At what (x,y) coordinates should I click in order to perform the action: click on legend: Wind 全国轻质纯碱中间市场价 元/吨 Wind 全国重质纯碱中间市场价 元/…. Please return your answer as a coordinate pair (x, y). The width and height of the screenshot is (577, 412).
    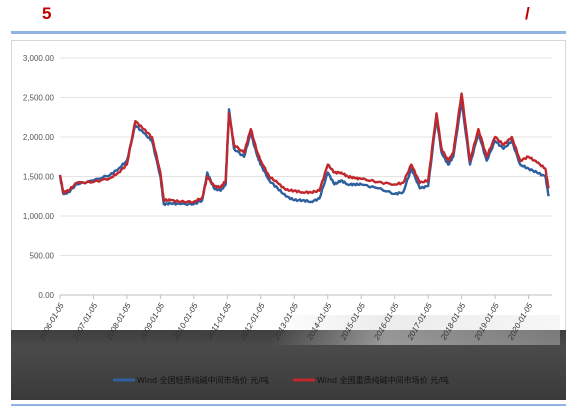
    Looking at the image, I should click on (281, 380).